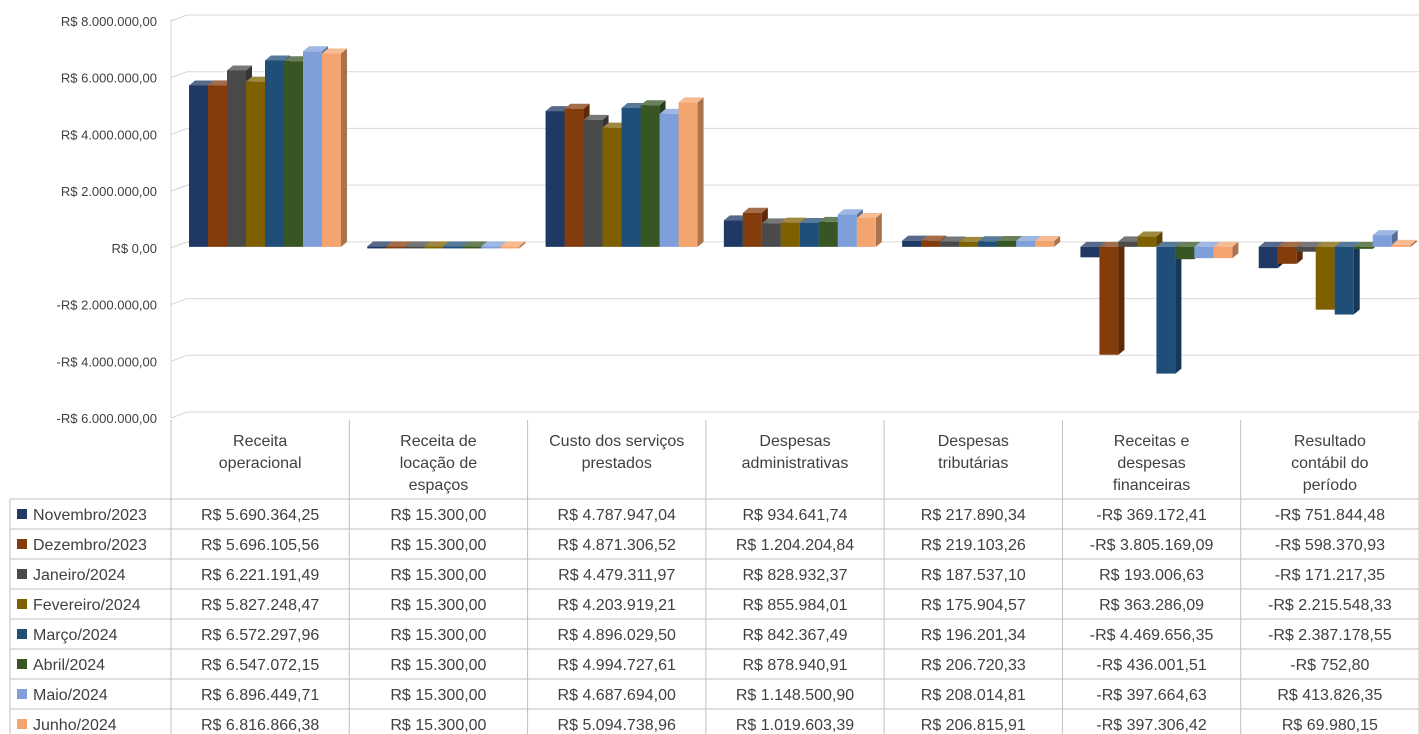 Image resolution: width=1419 pixels, height=734 pixels. What do you see at coordinates (109, 191) in the screenshot?
I see `y-tick-label: R$ 2.000.000,00` at bounding box center [109, 191].